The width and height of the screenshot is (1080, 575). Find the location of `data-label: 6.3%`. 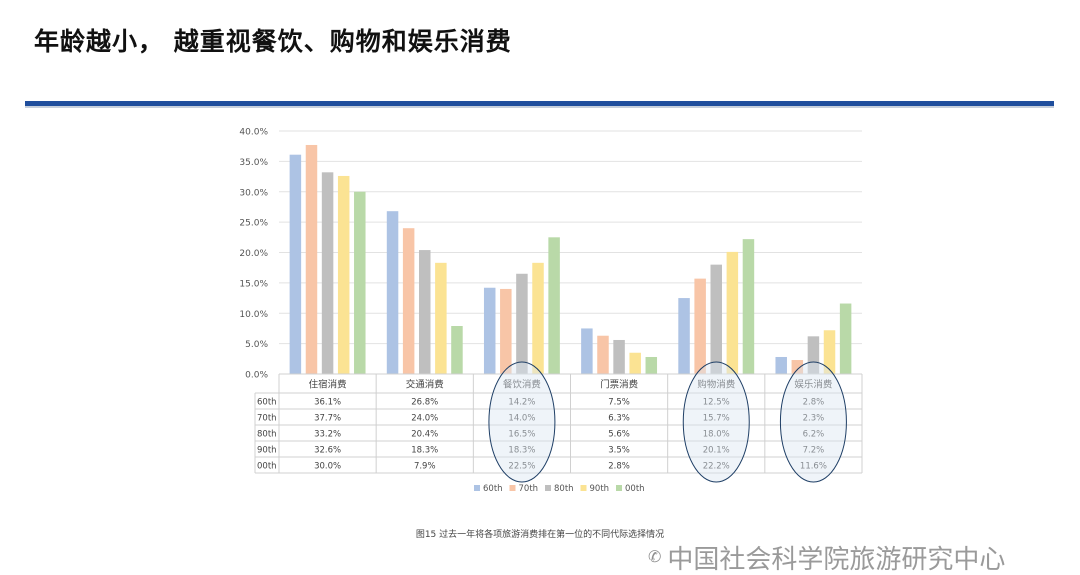

data-label: 6.3% is located at coordinates (619, 418).